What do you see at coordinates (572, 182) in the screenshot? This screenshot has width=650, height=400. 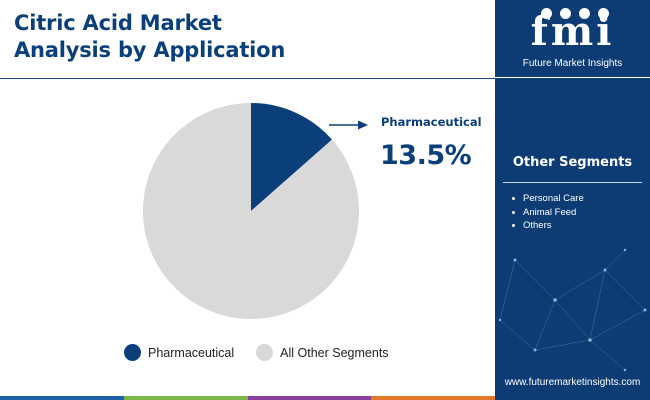 I see `other-segments-divider` at bounding box center [572, 182].